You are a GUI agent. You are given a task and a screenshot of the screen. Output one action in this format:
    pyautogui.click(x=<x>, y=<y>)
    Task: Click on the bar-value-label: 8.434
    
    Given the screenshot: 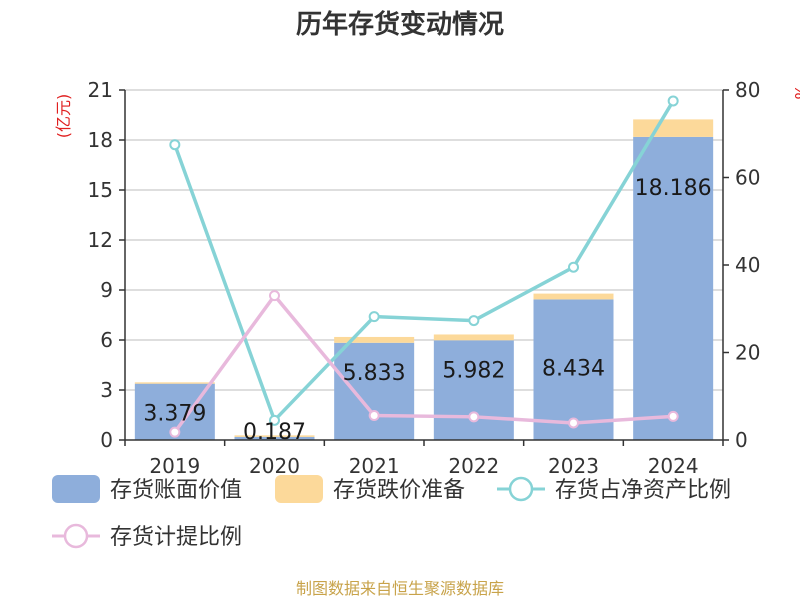 What is the action you would take?
    pyautogui.click(x=573, y=368)
    